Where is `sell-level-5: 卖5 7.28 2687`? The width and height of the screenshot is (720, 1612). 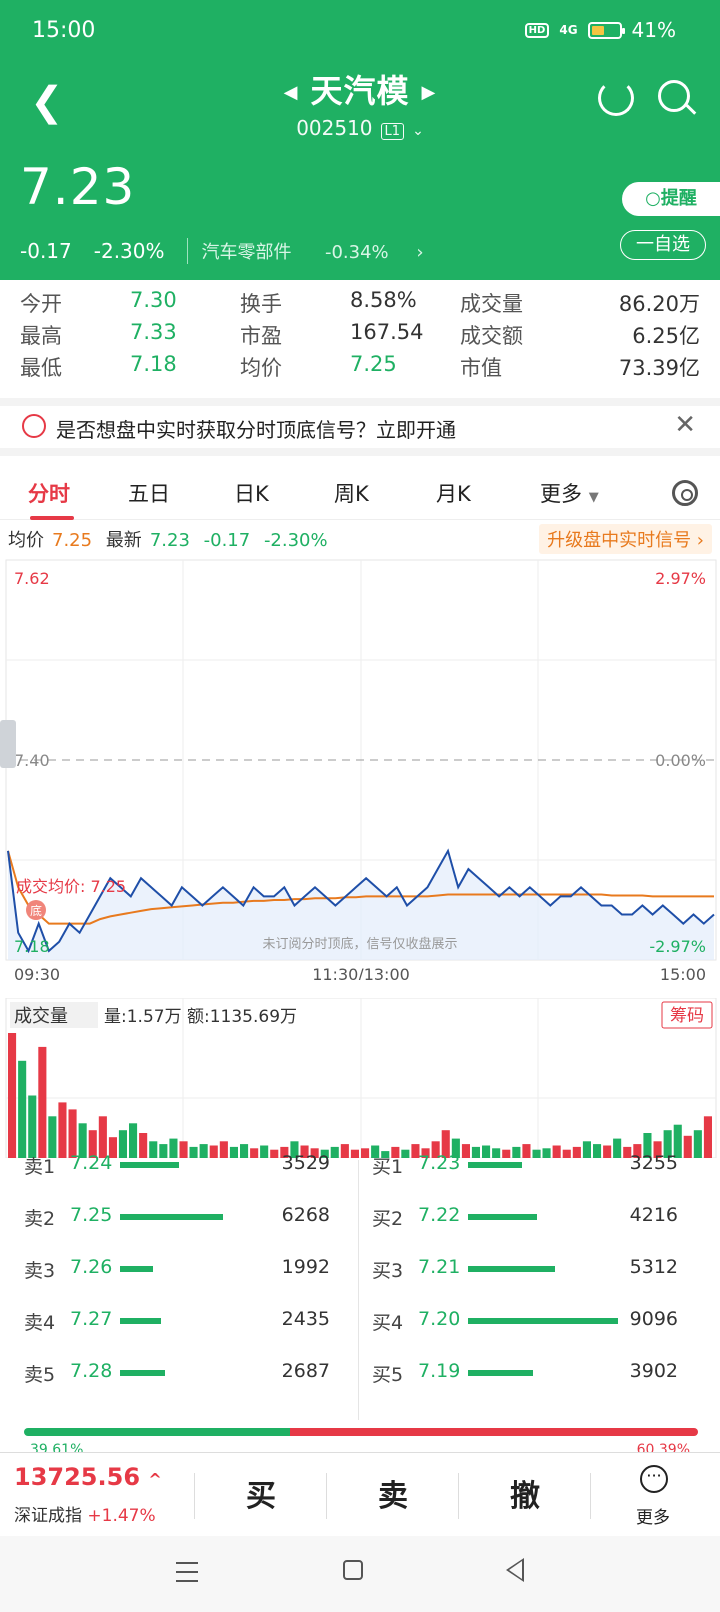 sell-level-5: 卖5 7.28 2687 is located at coordinates (360, 1375).